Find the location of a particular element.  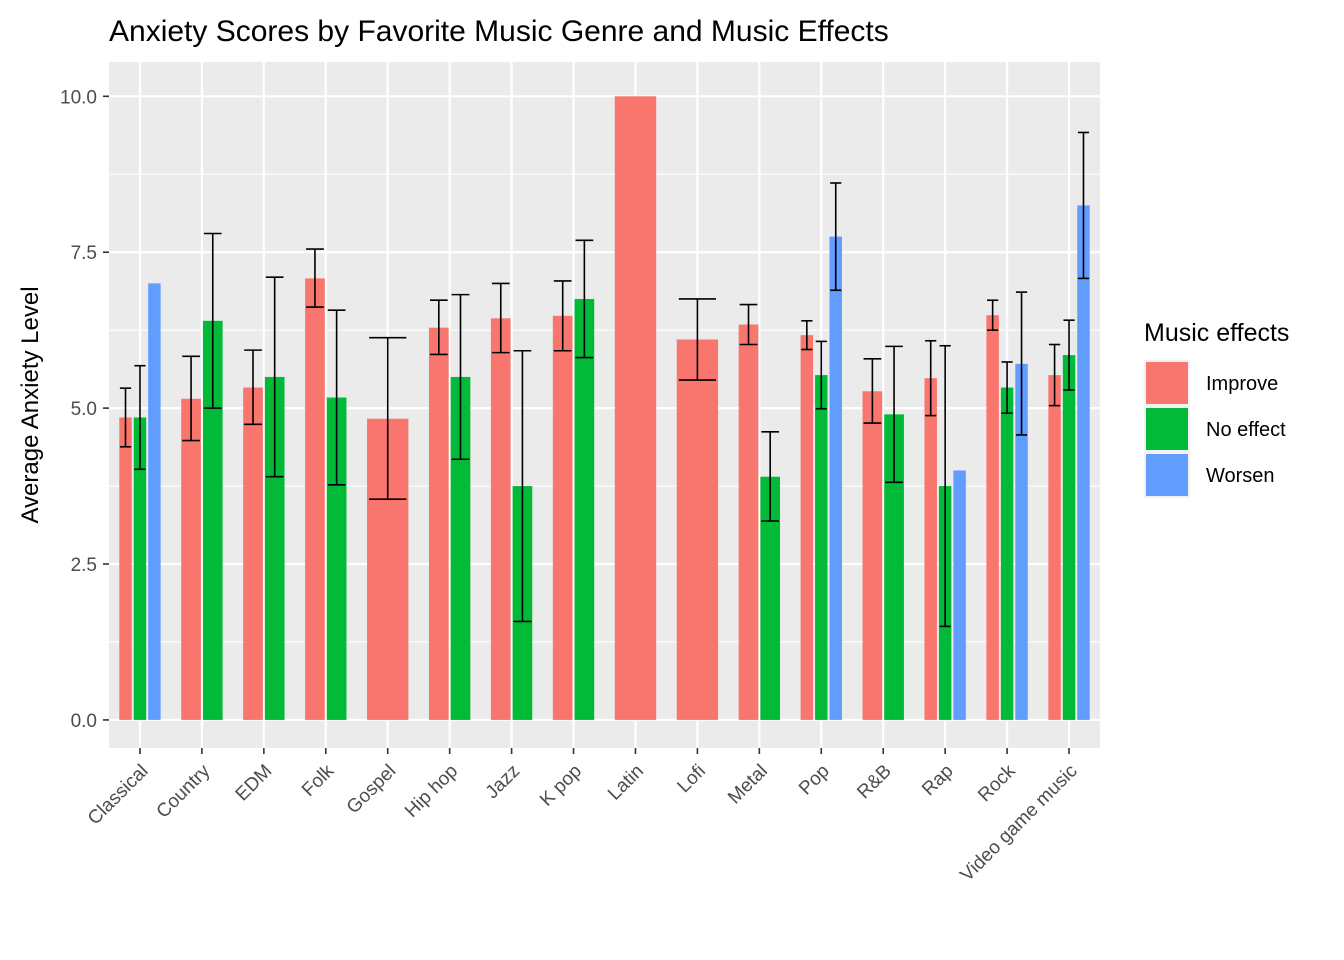

y-tick-label: 0.0 is located at coordinates (84, 721).